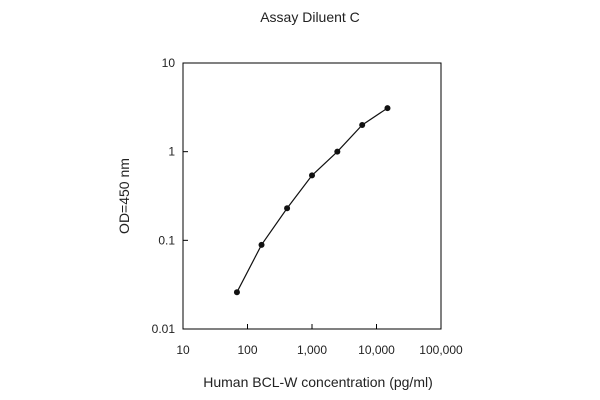 The image size is (600, 400). What do you see at coordinates (171, 152) in the screenshot?
I see `y-tick-label: 1` at bounding box center [171, 152].